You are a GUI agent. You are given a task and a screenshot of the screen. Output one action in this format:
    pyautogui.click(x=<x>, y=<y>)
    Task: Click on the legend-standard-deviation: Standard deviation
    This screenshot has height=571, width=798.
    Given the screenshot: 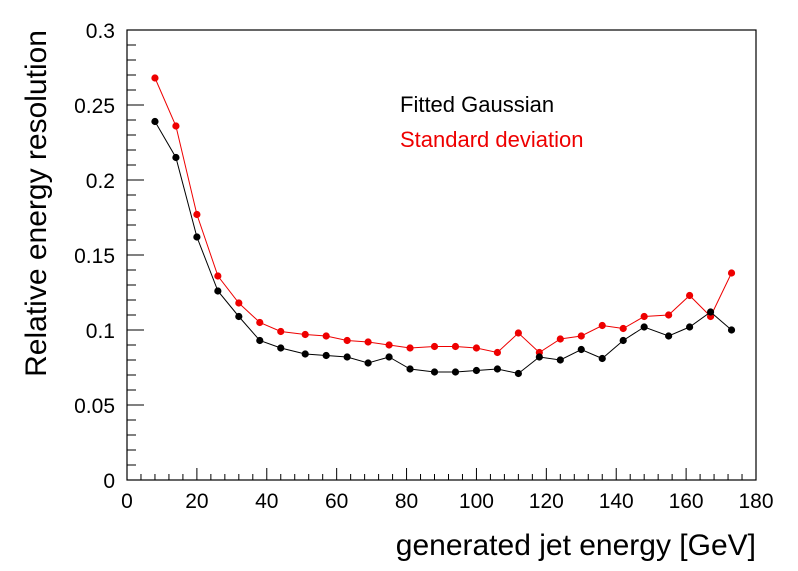 What is the action you would take?
    pyautogui.click(x=491, y=139)
    